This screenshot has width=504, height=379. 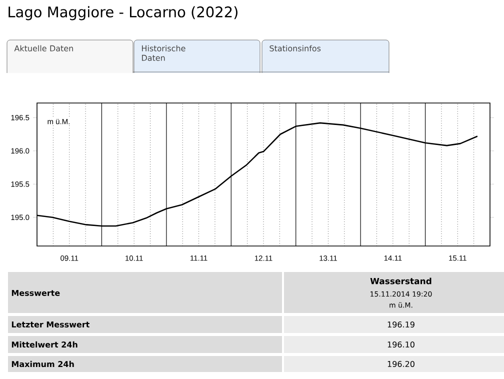 What do you see at coordinates (36, 293) in the screenshot?
I see `text: Messwerte` at bounding box center [36, 293].